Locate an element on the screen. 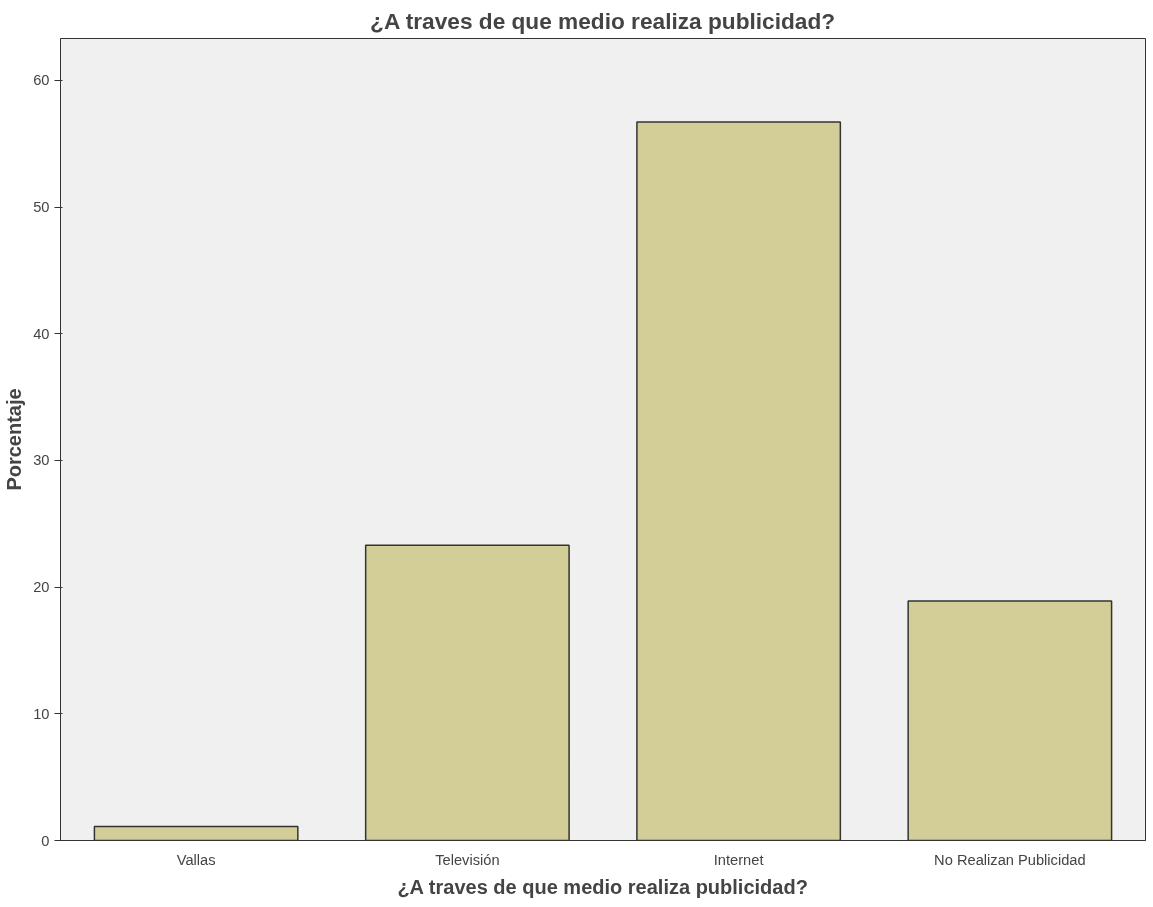 Image resolution: width=1153 pixels, height=907 pixels. x-tick-label: Internet is located at coordinates (738, 859).